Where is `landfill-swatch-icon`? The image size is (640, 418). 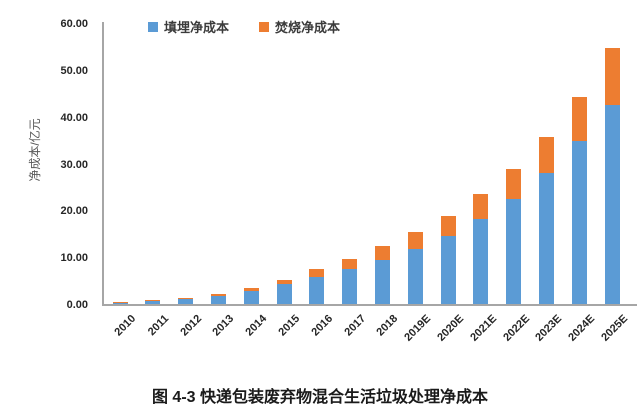 landfill-swatch-icon is located at coordinates (153, 26).